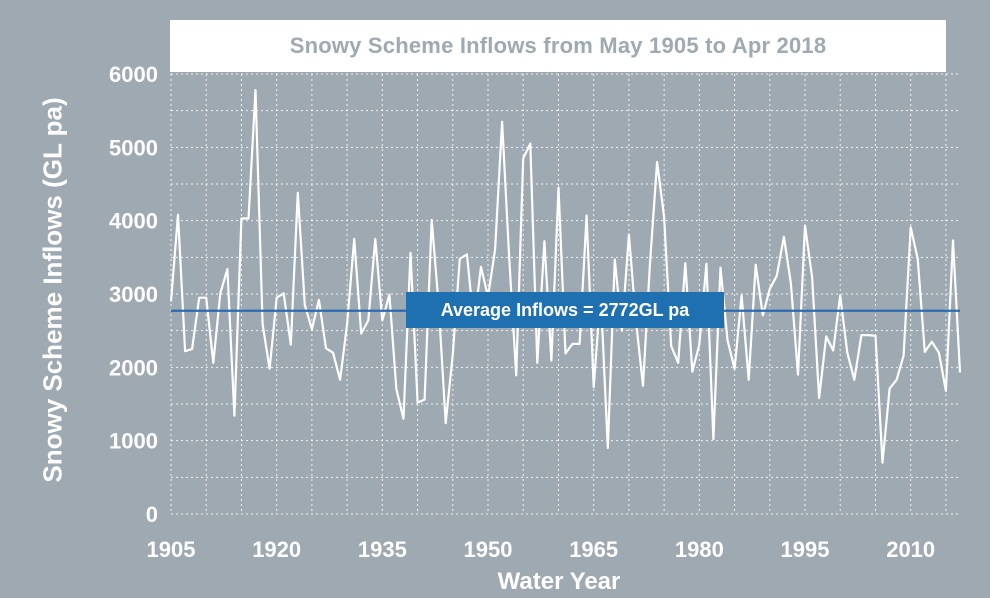  Describe the element at coordinates (171, 549) in the screenshot. I see `x-tick-label: 1905` at that location.